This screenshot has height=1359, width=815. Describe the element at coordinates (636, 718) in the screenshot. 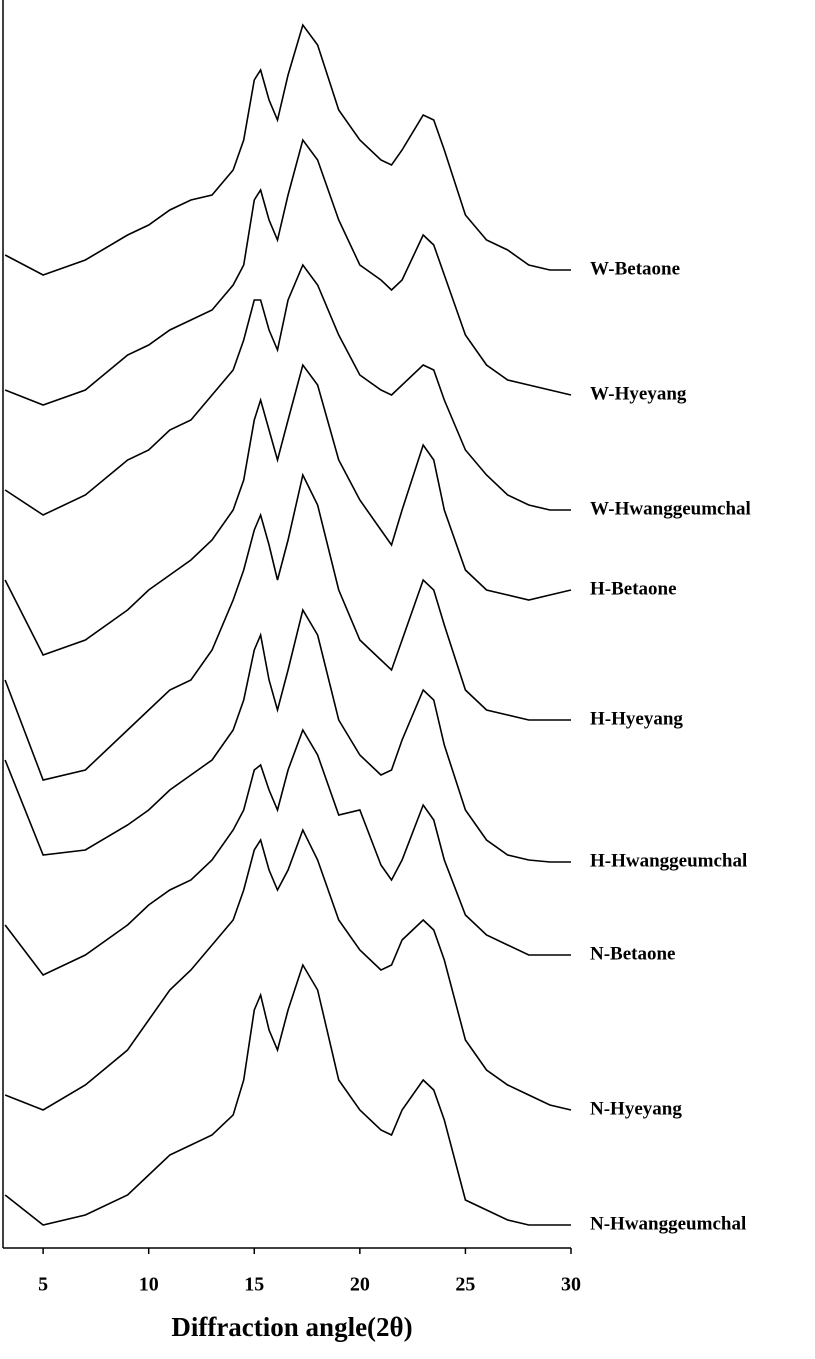

I see `series-label: H-Hyeyang` at that location.